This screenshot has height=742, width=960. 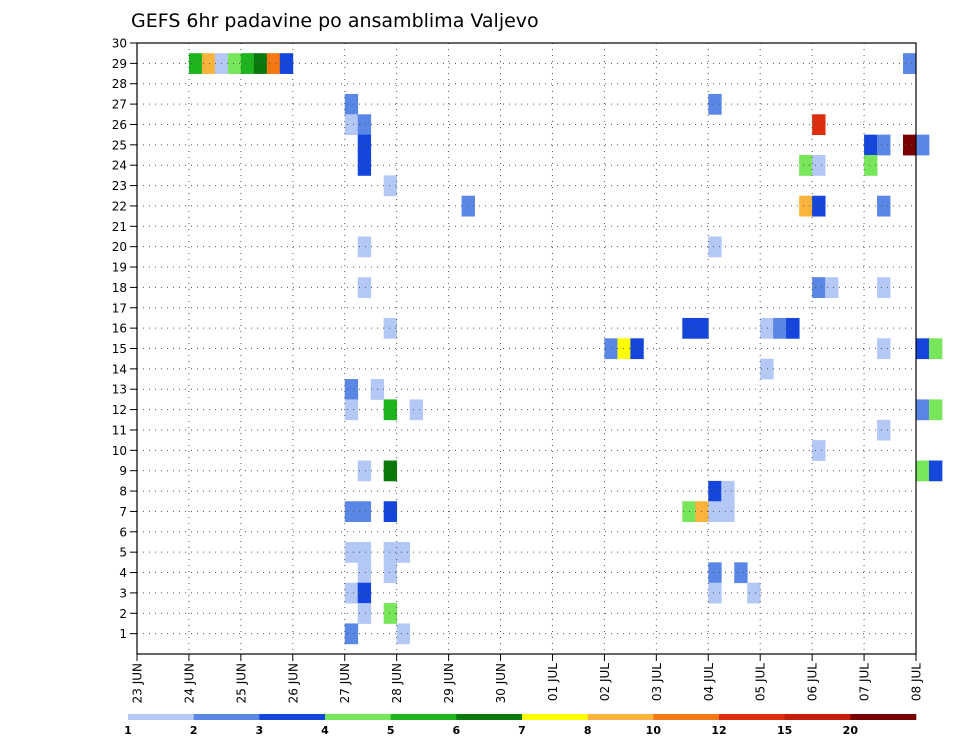 What do you see at coordinates (241, 683) in the screenshot?
I see `x-tick-label: 25 JUN` at bounding box center [241, 683].